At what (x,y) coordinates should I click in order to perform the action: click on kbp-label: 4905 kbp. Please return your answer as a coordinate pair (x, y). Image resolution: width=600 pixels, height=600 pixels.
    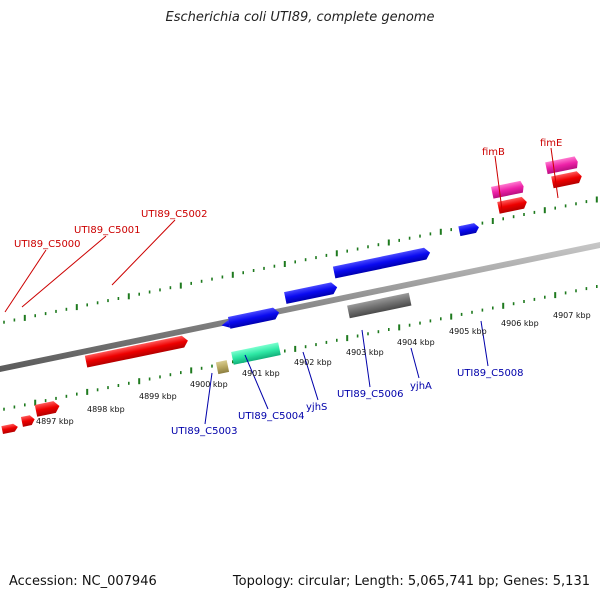
    Looking at the image, I should click on (468, 331).